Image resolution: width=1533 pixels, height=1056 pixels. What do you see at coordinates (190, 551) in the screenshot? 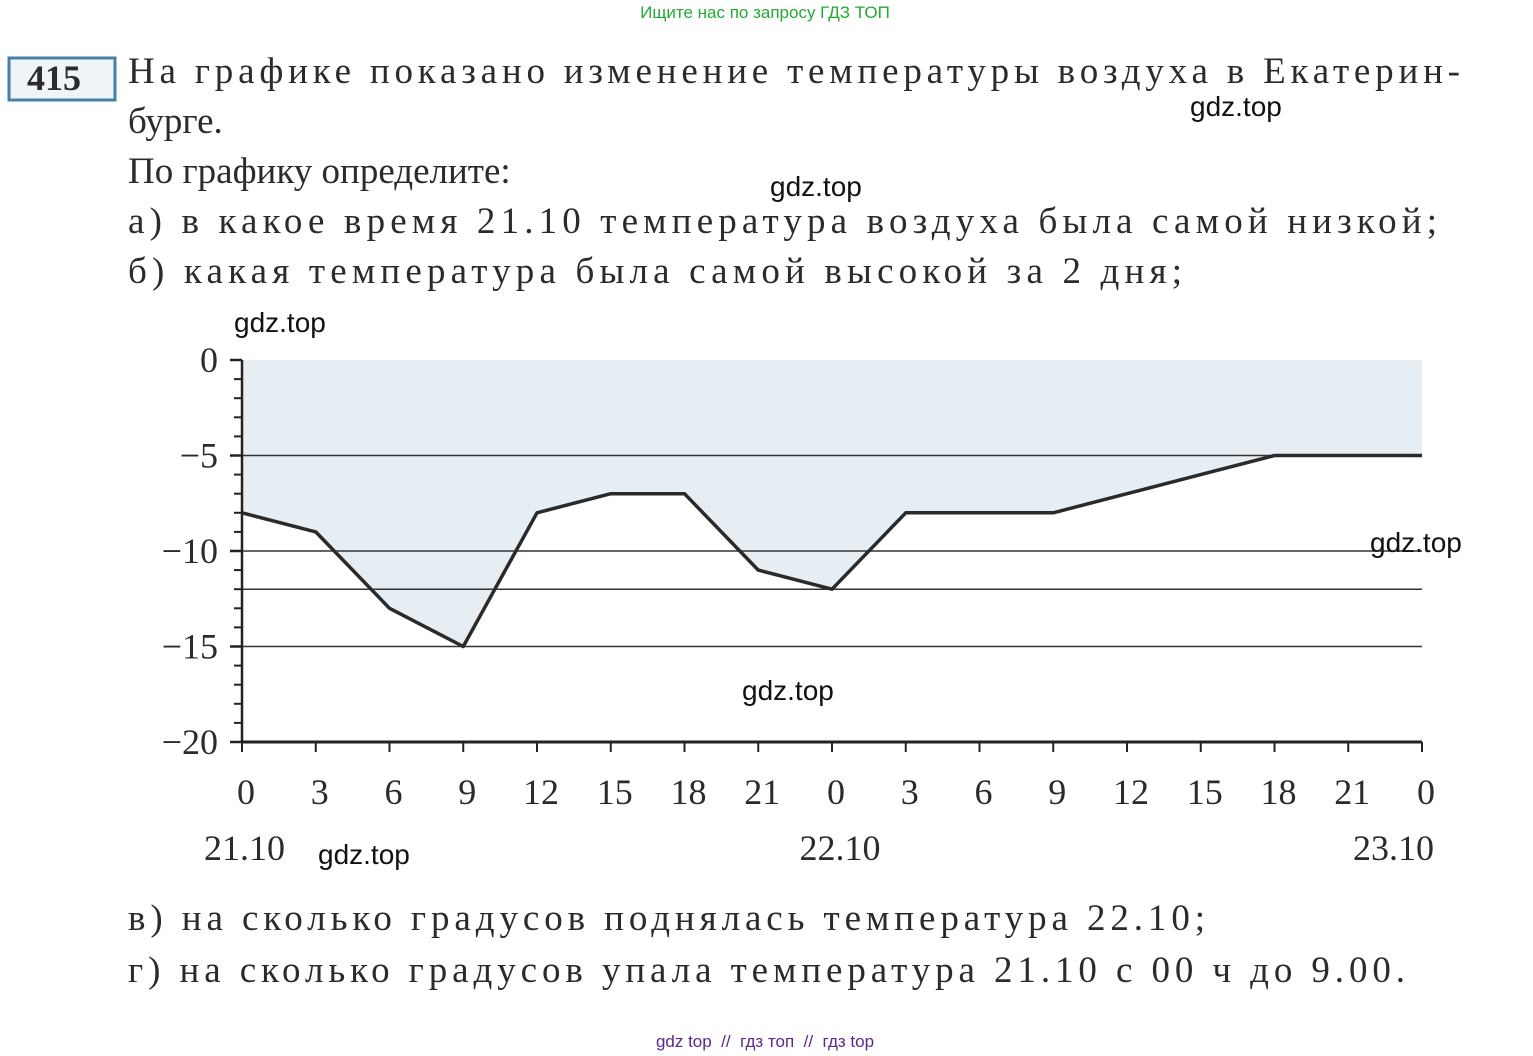
I see `y-tick-label: −10` at bounding box center [190, 551].